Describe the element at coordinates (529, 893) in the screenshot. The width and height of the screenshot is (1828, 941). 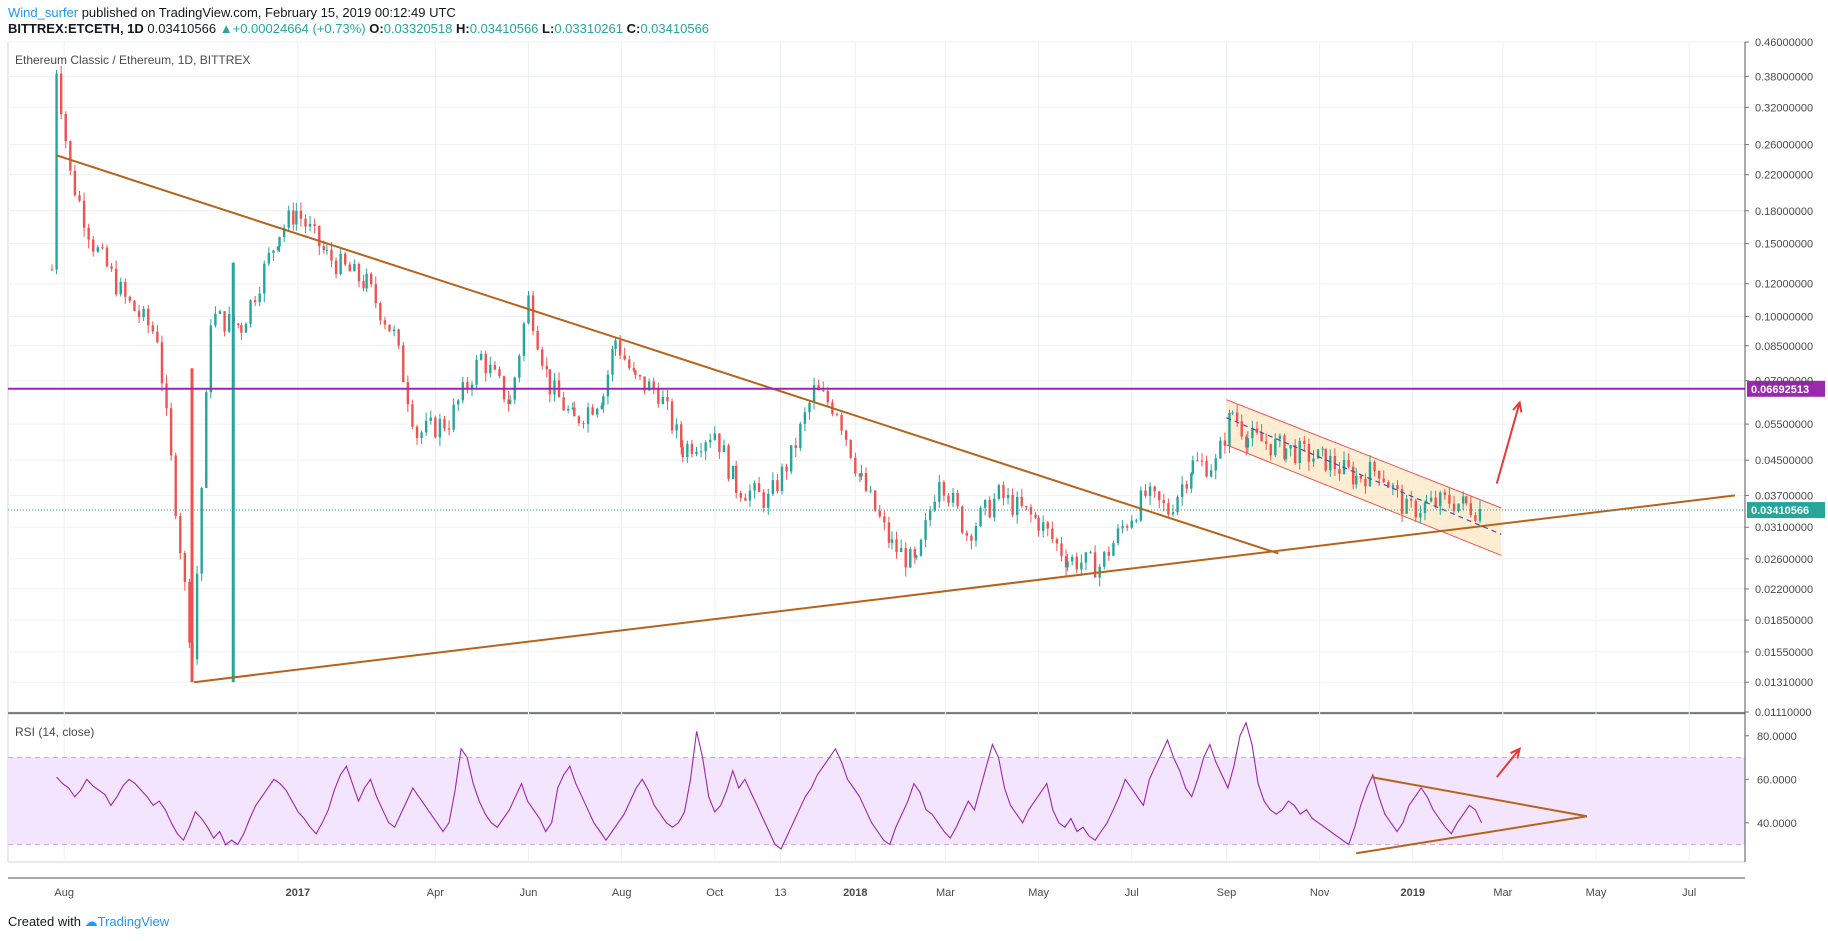
I see `time-tick-label: Jun` at that location.